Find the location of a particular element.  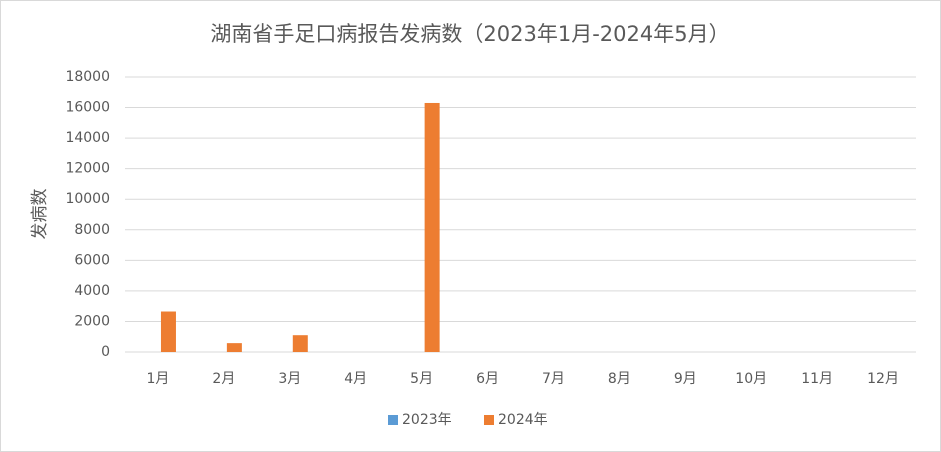

y-tick-label: 12000 is located at coordinates (87, 169).